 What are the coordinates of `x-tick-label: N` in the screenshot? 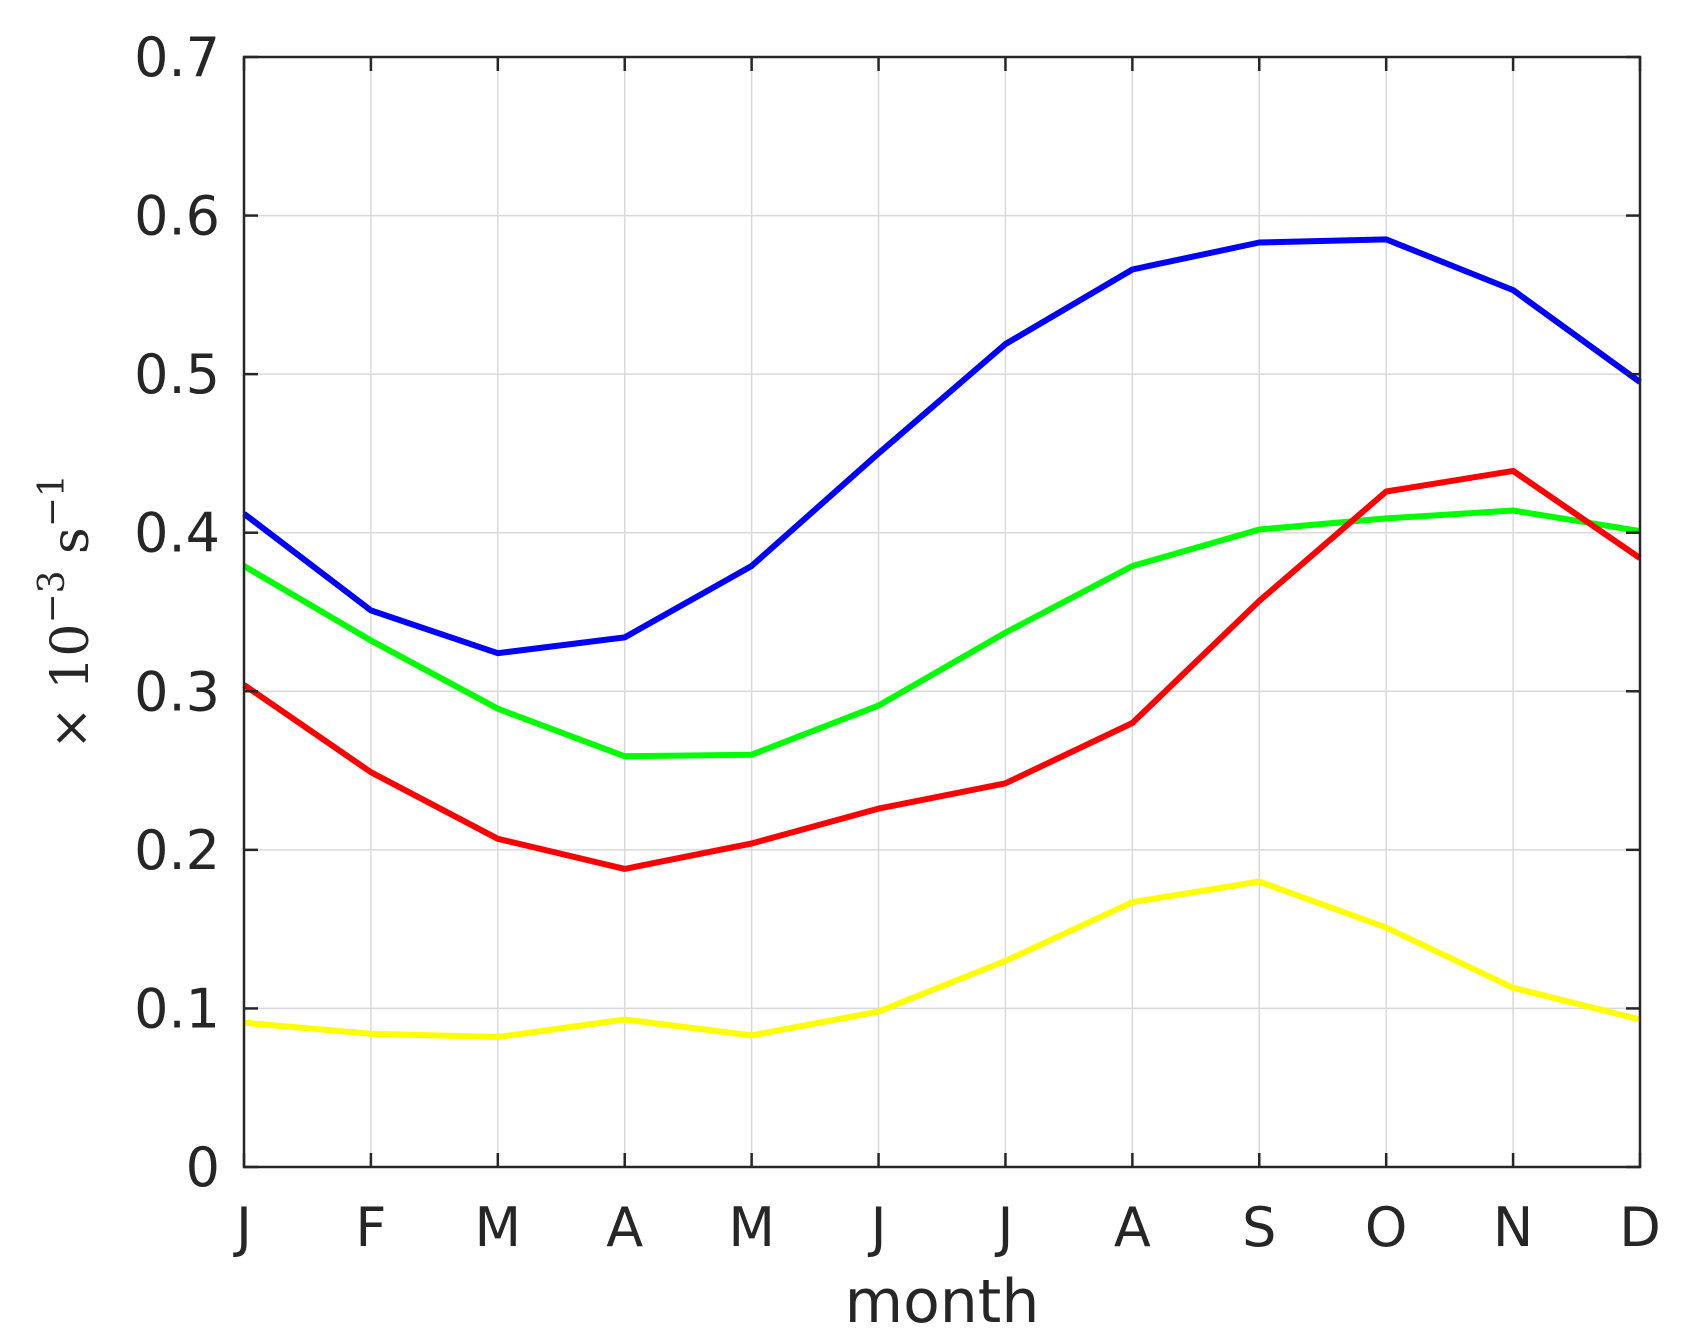 It's located at (1513, 1227).